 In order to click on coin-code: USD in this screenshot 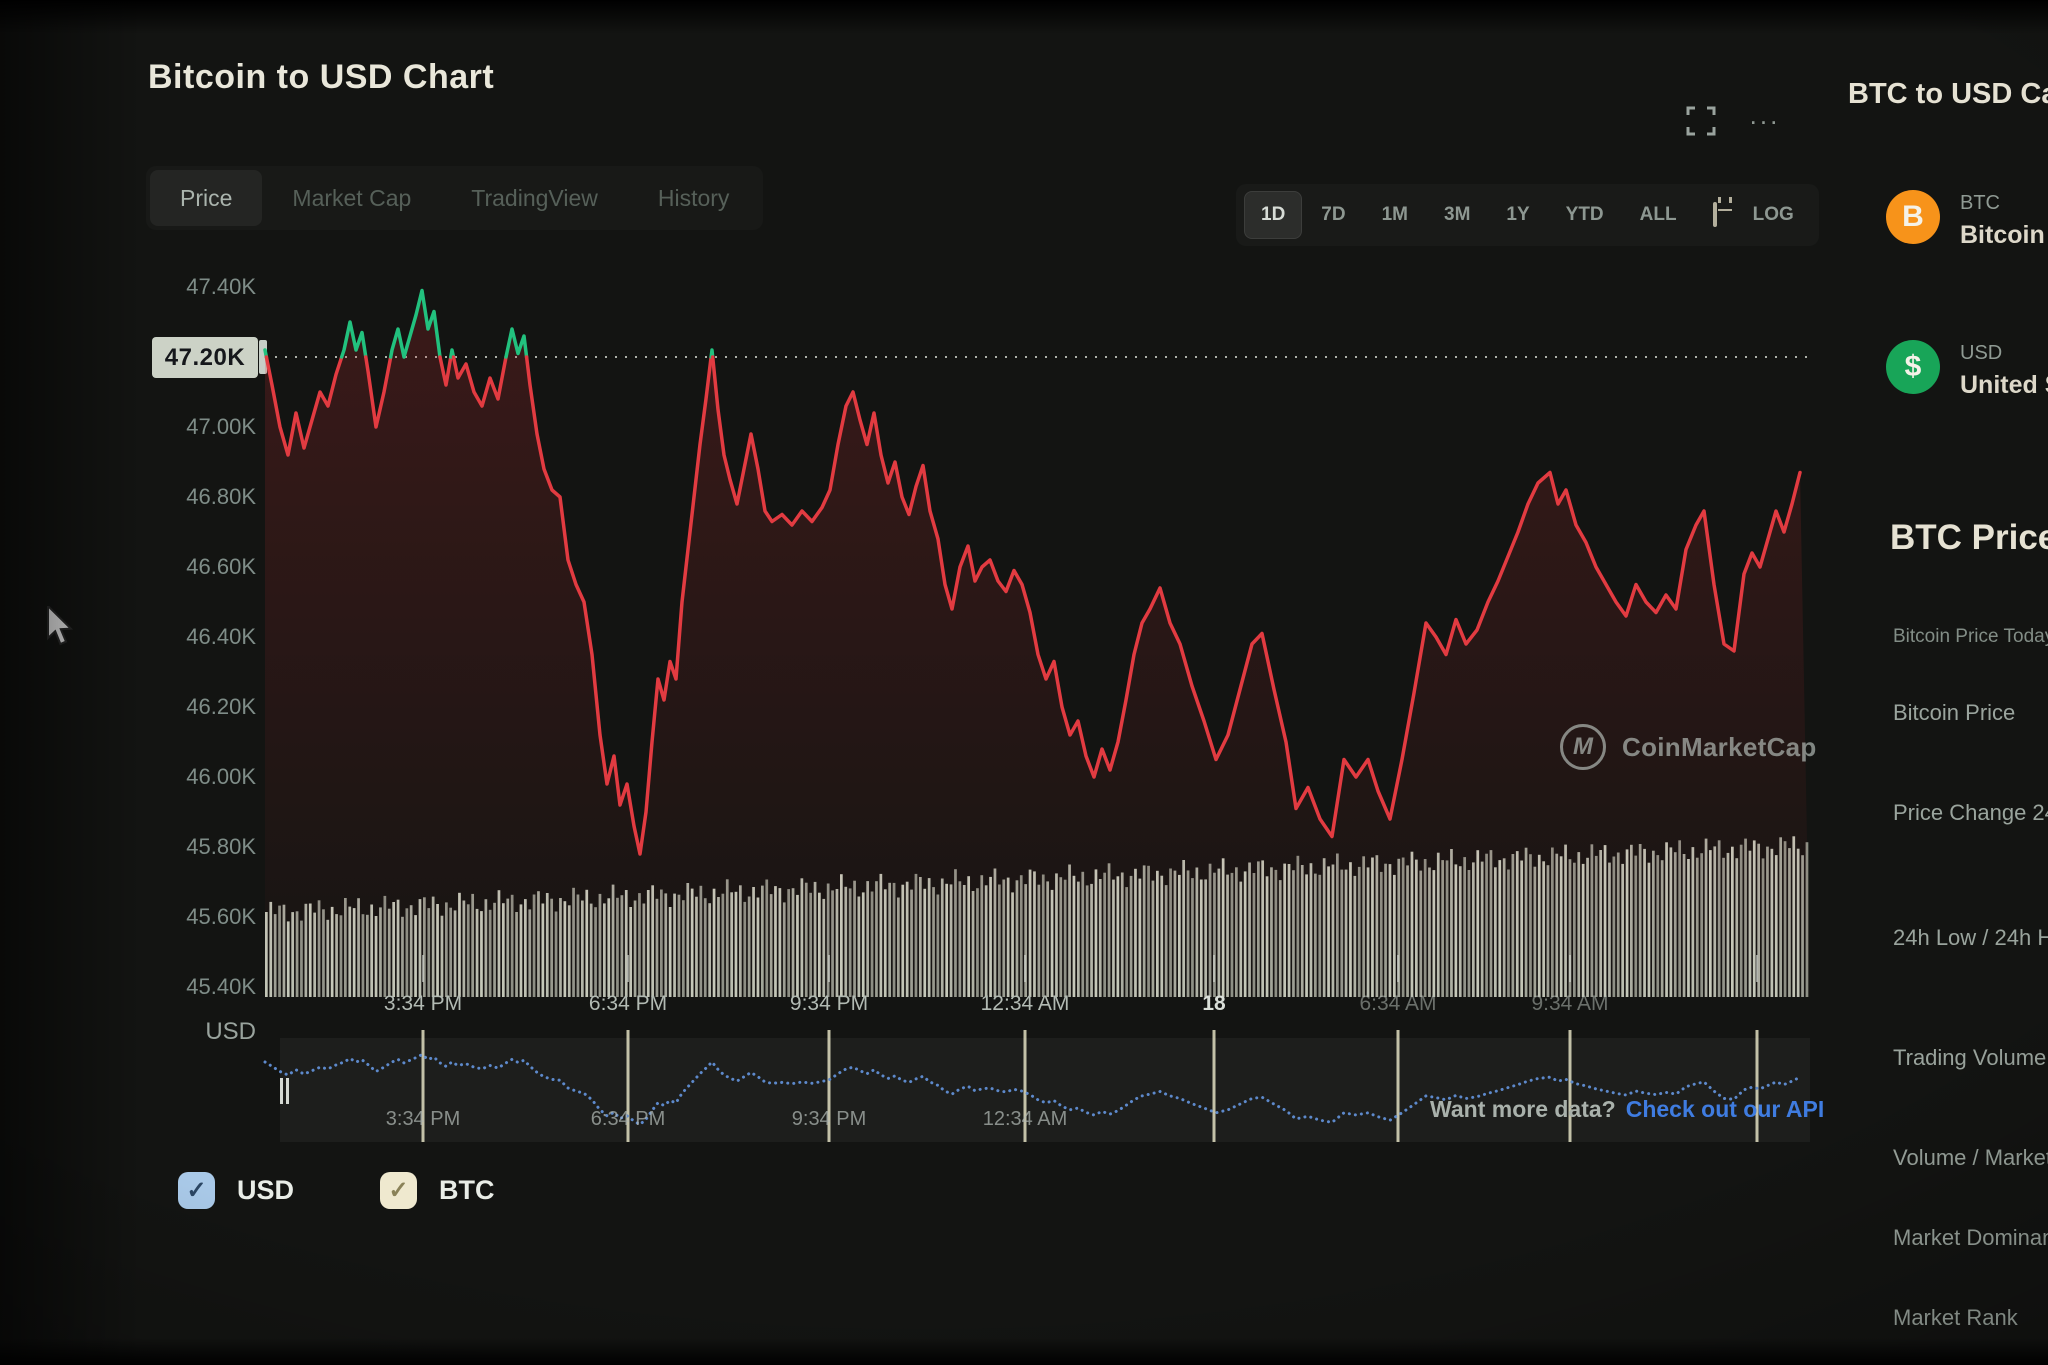, I will do `click(1981, 353)`.